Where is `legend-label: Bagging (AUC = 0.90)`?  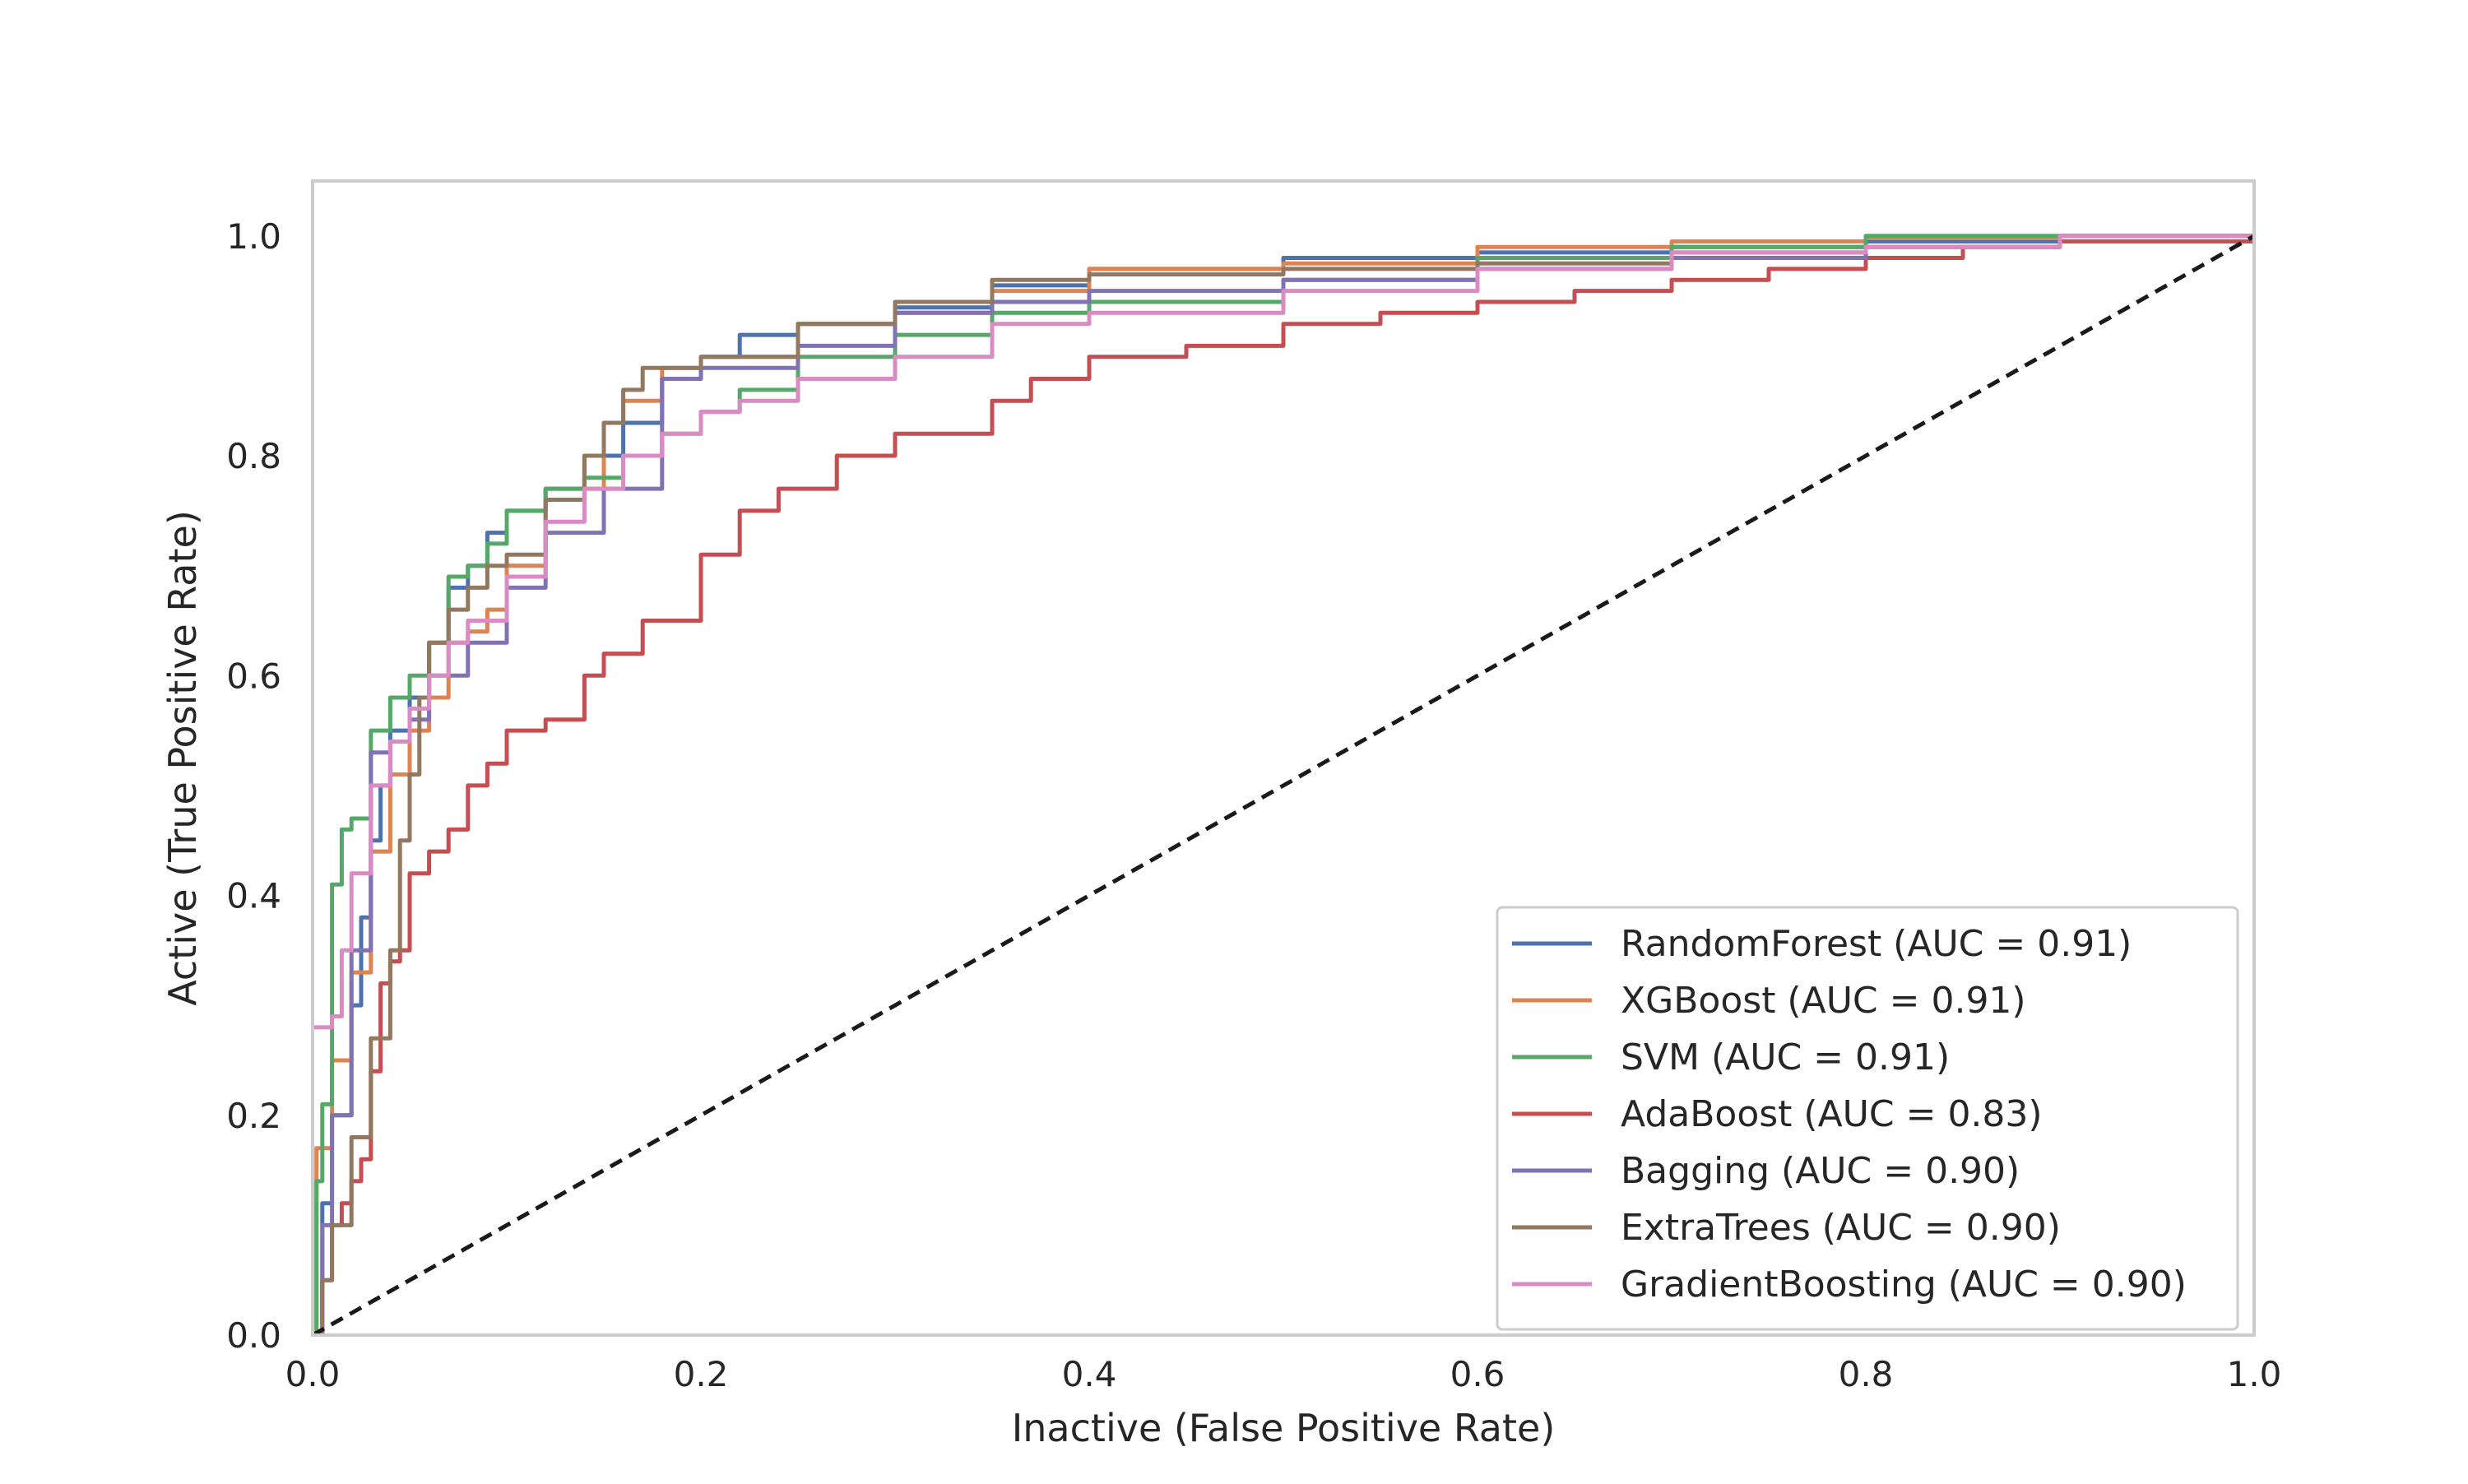
legend-label: Bagging (AUC = 0.90) is located at coordinates (1820, 1171).